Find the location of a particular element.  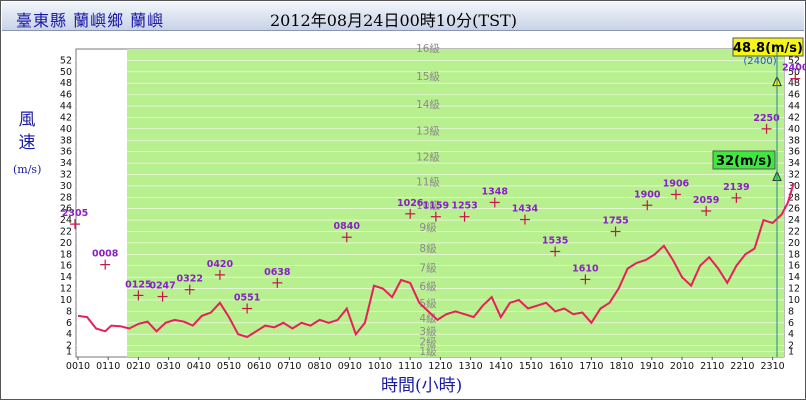

y-axis-unit: (m/s) is located at coordinates (27, 169).